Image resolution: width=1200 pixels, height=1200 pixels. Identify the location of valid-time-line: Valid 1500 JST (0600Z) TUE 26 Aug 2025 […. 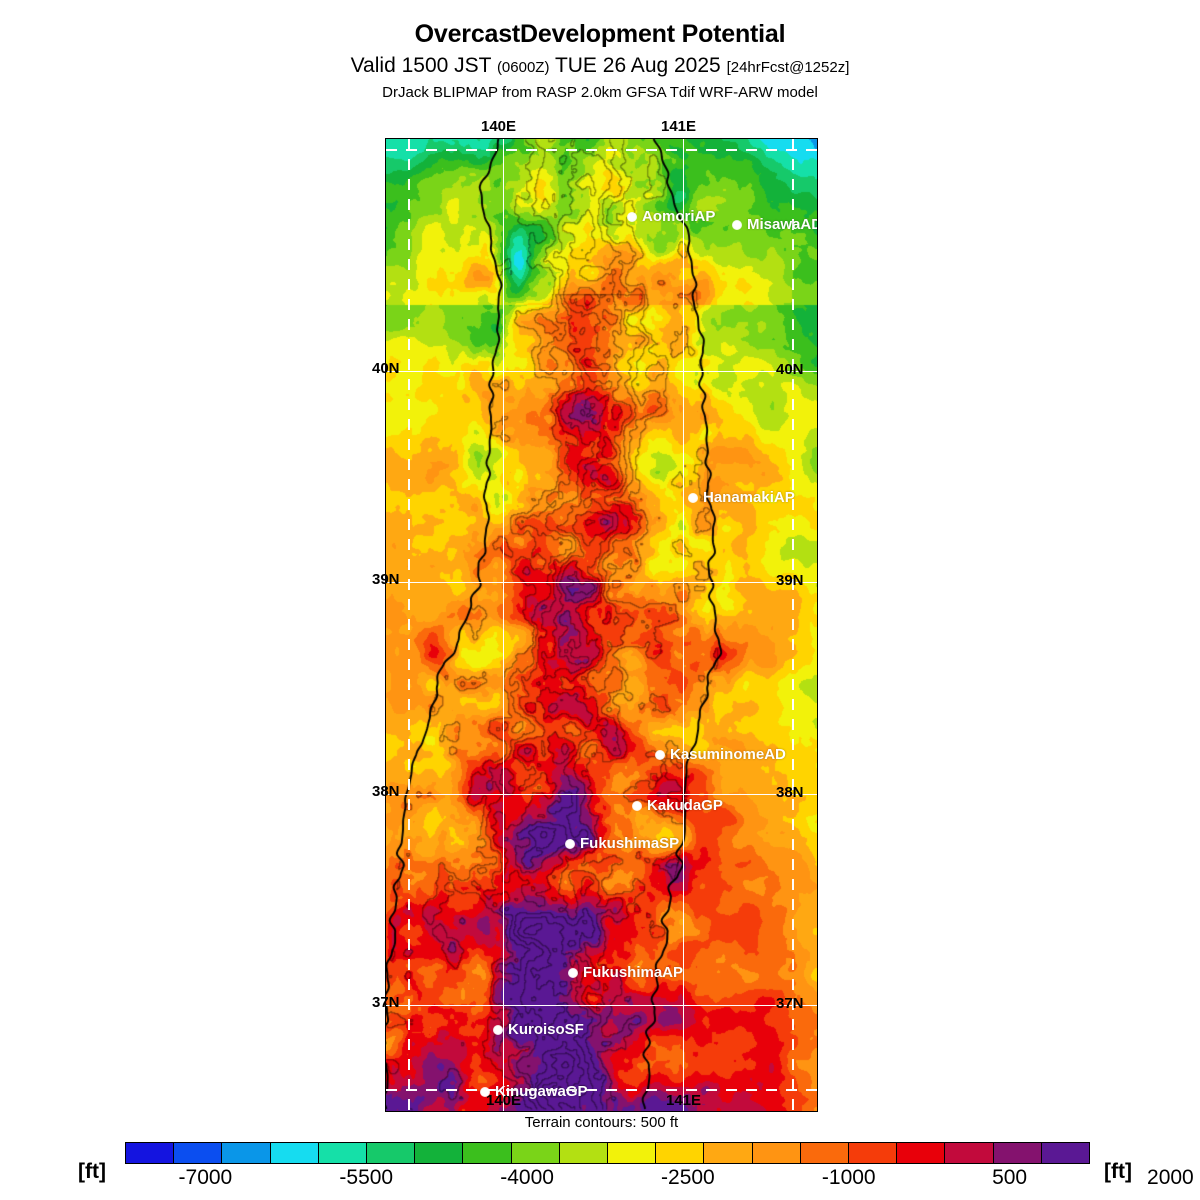
(600, 66).